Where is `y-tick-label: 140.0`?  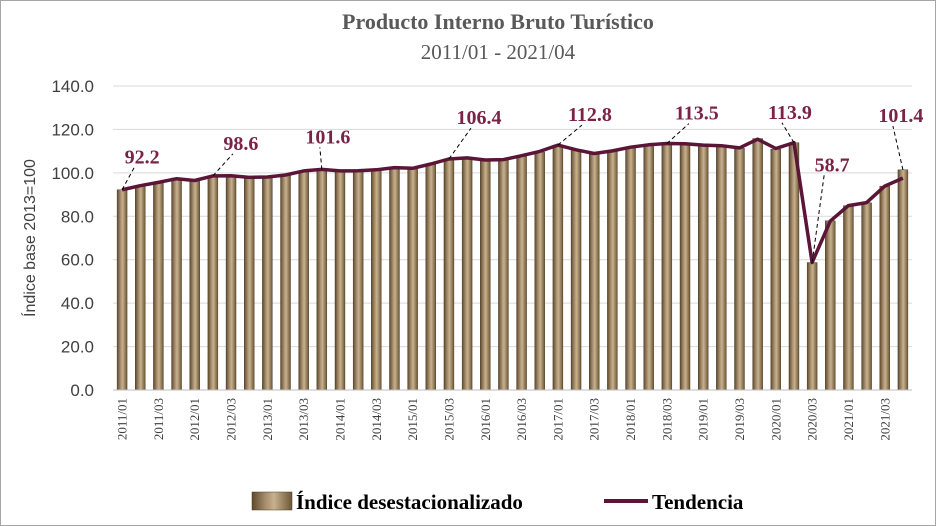
y-tick-label: 140.0 is located at coordinates (72, 86).